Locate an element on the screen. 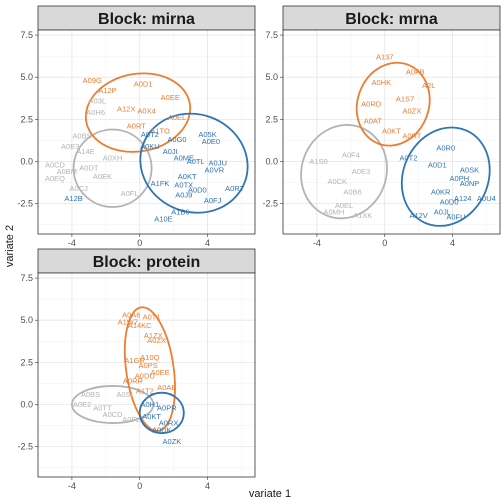 The image size is (504, 504). sample-label: A05K is located at coordinates (207, 134).